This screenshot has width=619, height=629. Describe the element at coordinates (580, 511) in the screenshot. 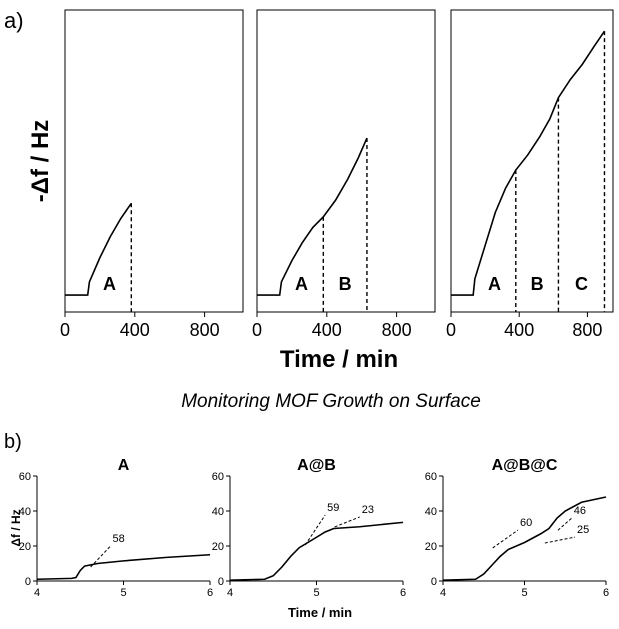

I see `slope-label: 46` at that location.